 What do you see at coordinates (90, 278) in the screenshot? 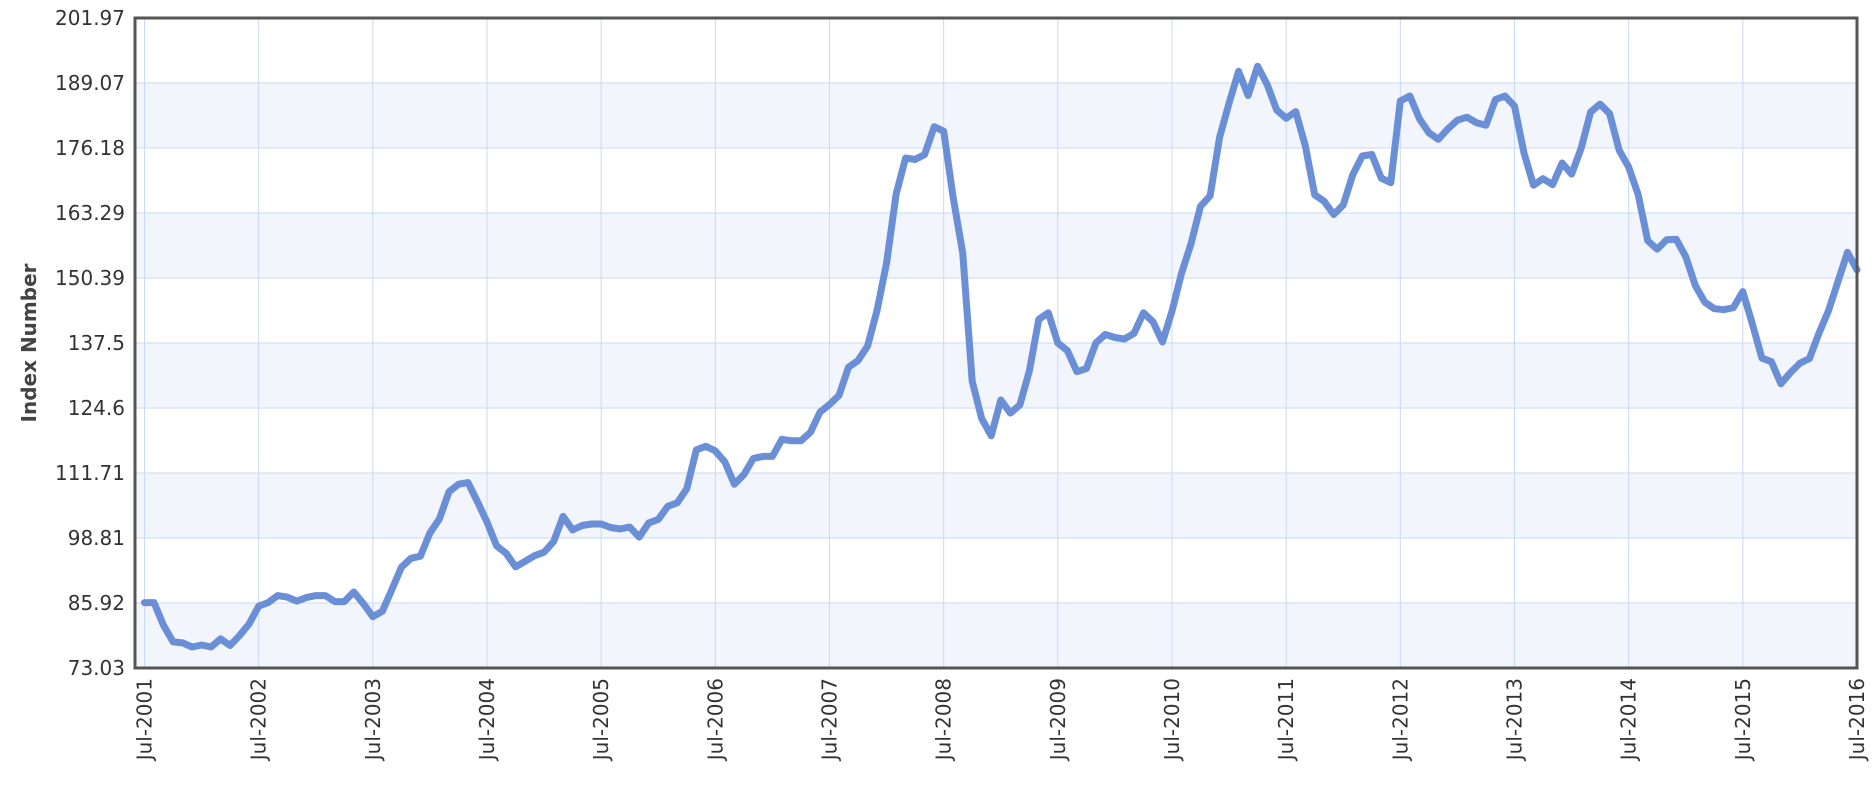
I see `y-tick-label: 150.39` at bounding box center [90, 278].